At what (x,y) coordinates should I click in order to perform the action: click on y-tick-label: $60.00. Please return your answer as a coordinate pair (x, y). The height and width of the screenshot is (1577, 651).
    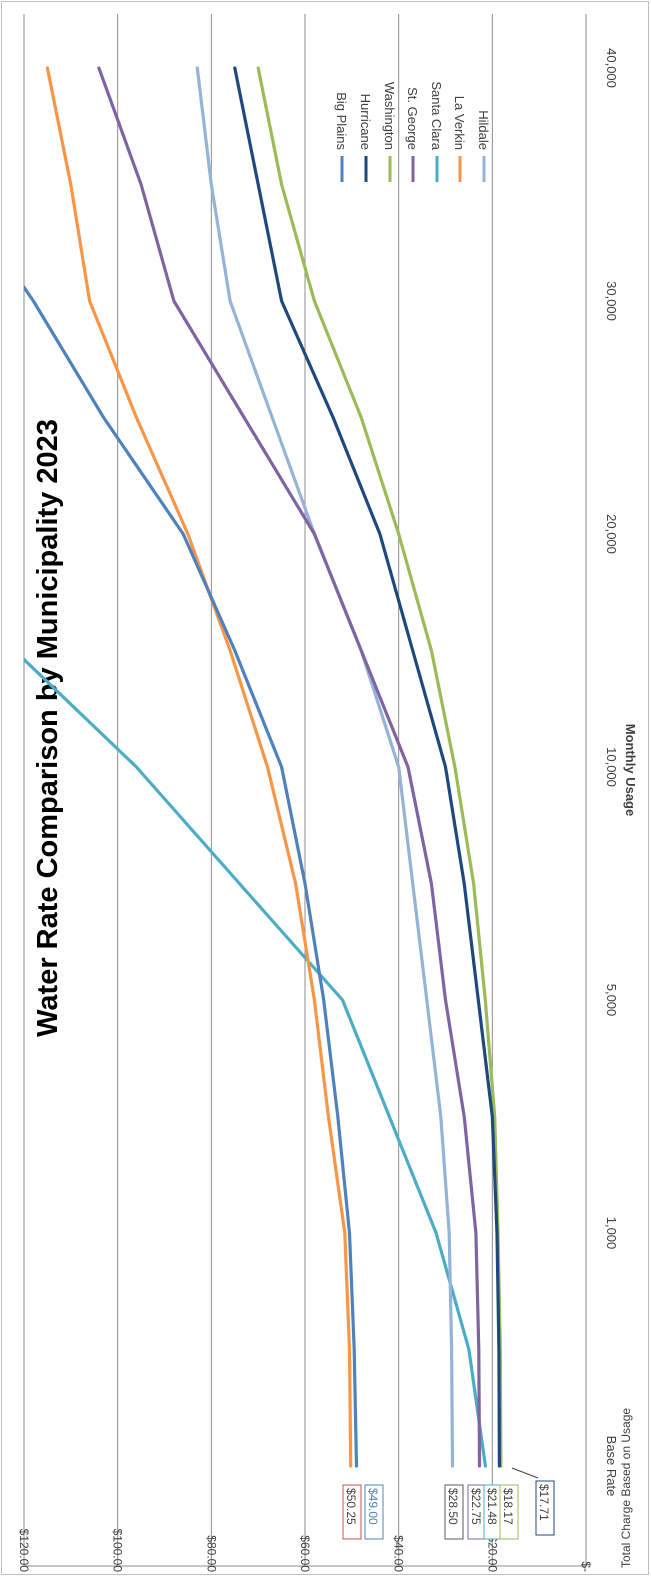
    Looking at the image, I should click on (305, 1553).